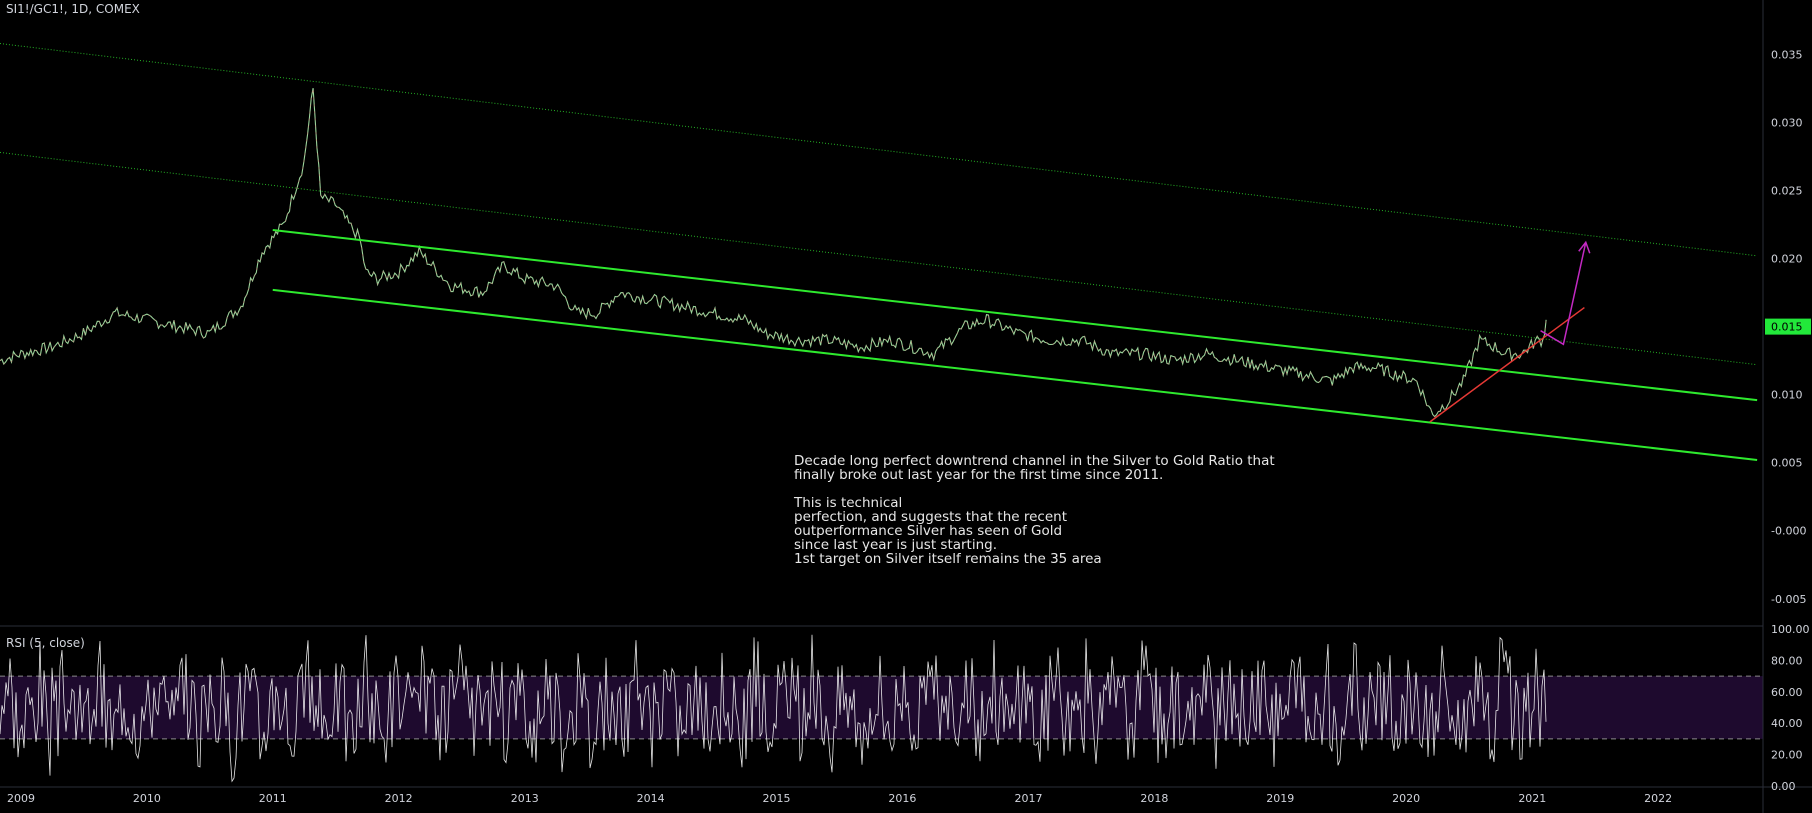  I want to click on time-tick-label: 2018, so click(1154, 798).